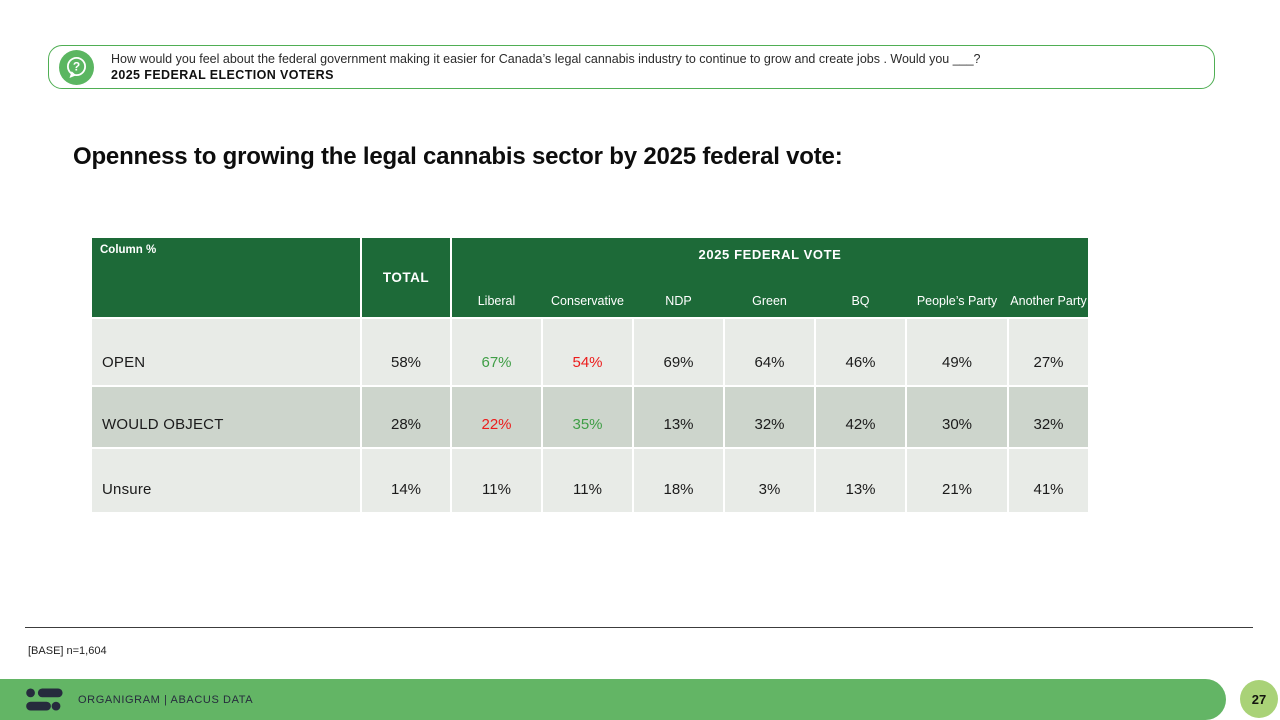  Describe the element at coordinates (860, 301) in the screenshot. I see `column-header-bq: BQ` at that location.